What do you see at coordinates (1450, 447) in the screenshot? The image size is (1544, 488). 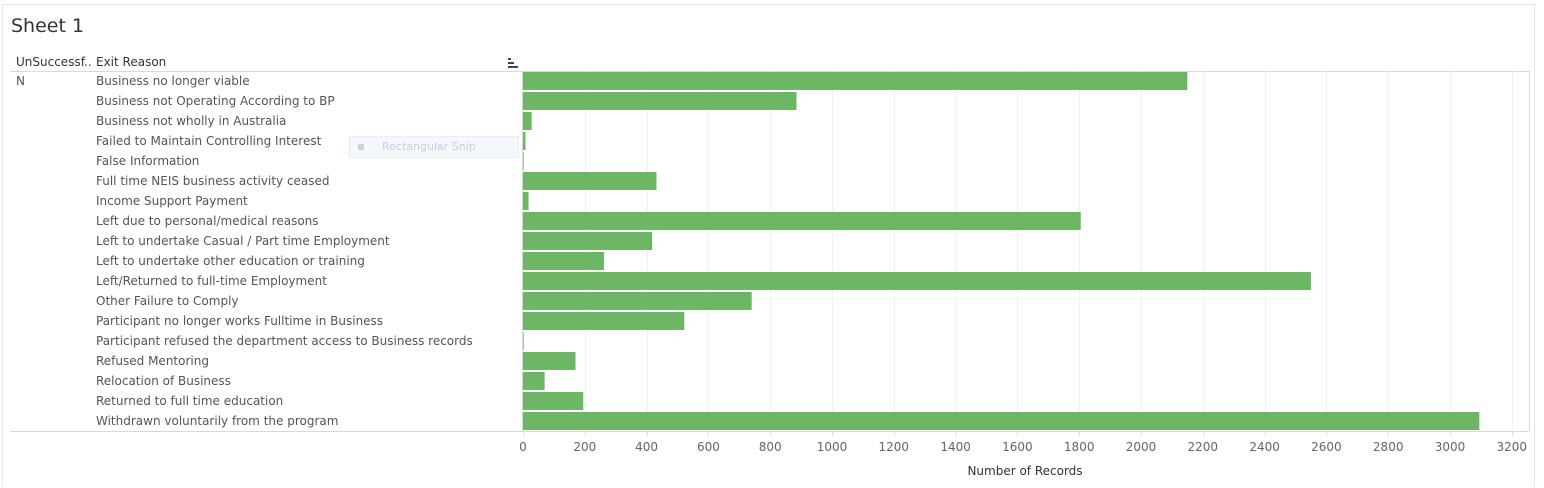 I see `x-tick-label: 3000` at bounding box center [1450, 447].